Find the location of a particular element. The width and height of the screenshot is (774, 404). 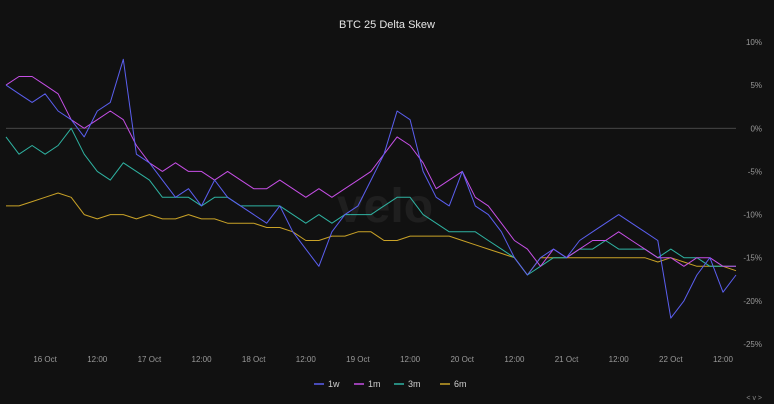

y-tick-label: 5% is located at coordinates (756, 85).